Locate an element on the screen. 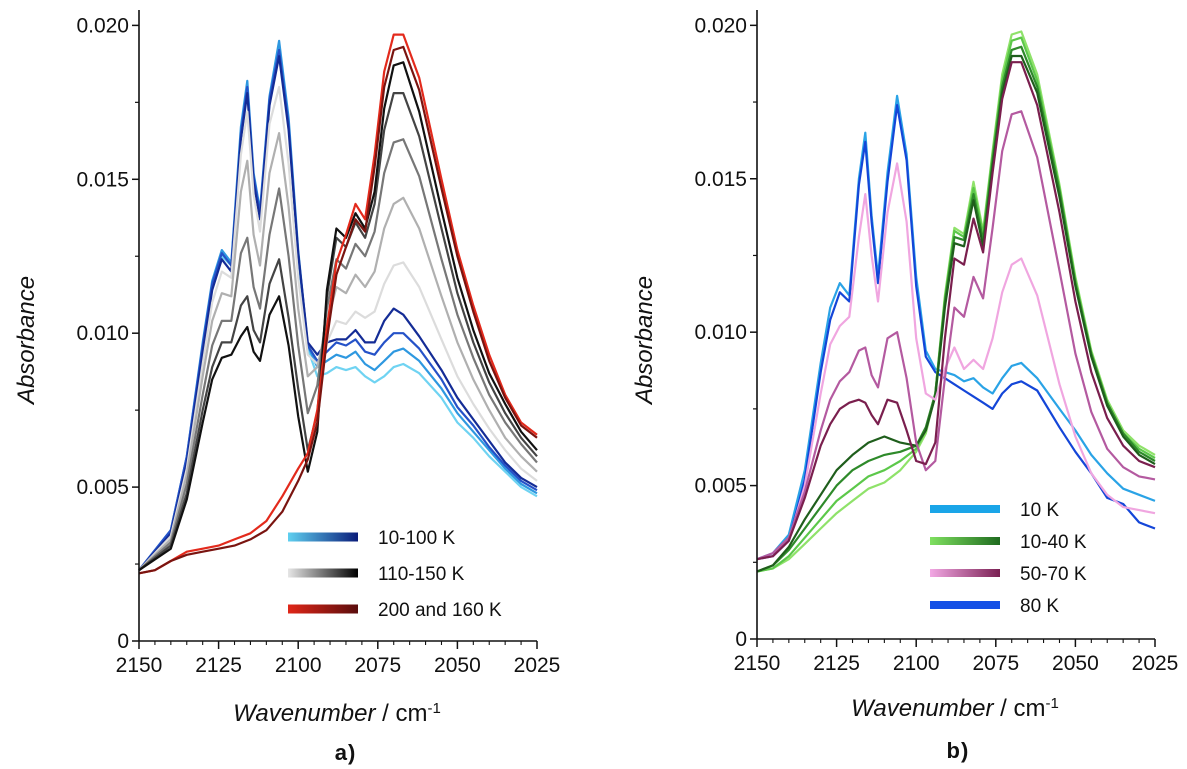 The width and height of the screenshot is (1187, 769). y-tick-label-b-3: 0.015 is located at coordinates (720, 179).